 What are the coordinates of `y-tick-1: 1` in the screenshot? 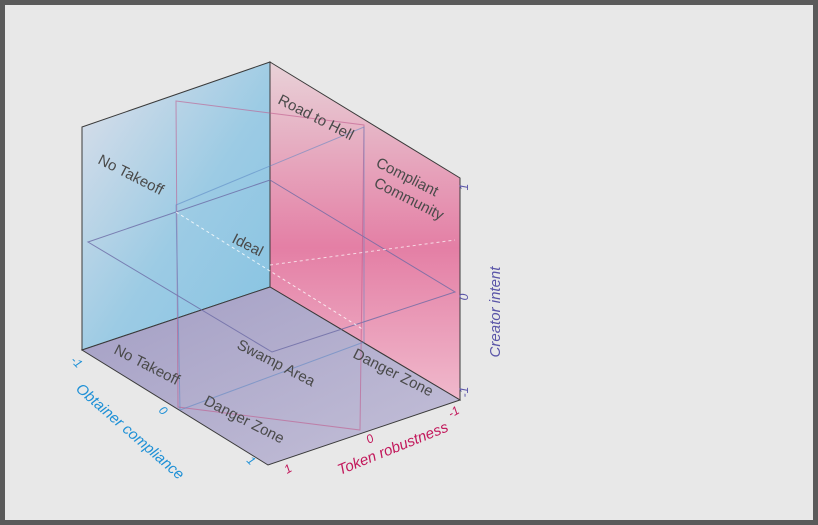 It's located at (251, 460).